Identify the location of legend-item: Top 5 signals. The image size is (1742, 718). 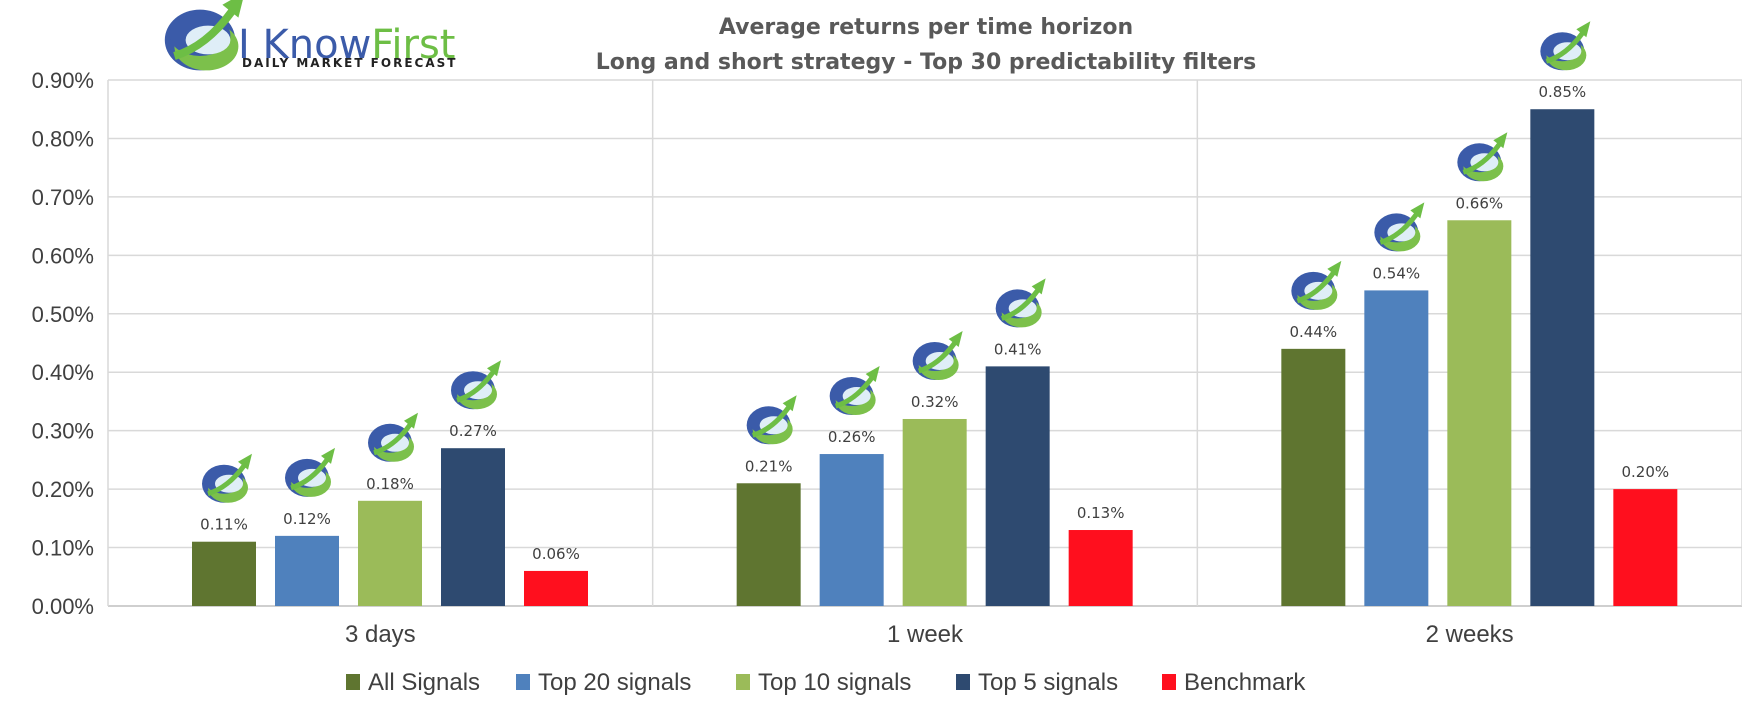
(1037, 682).